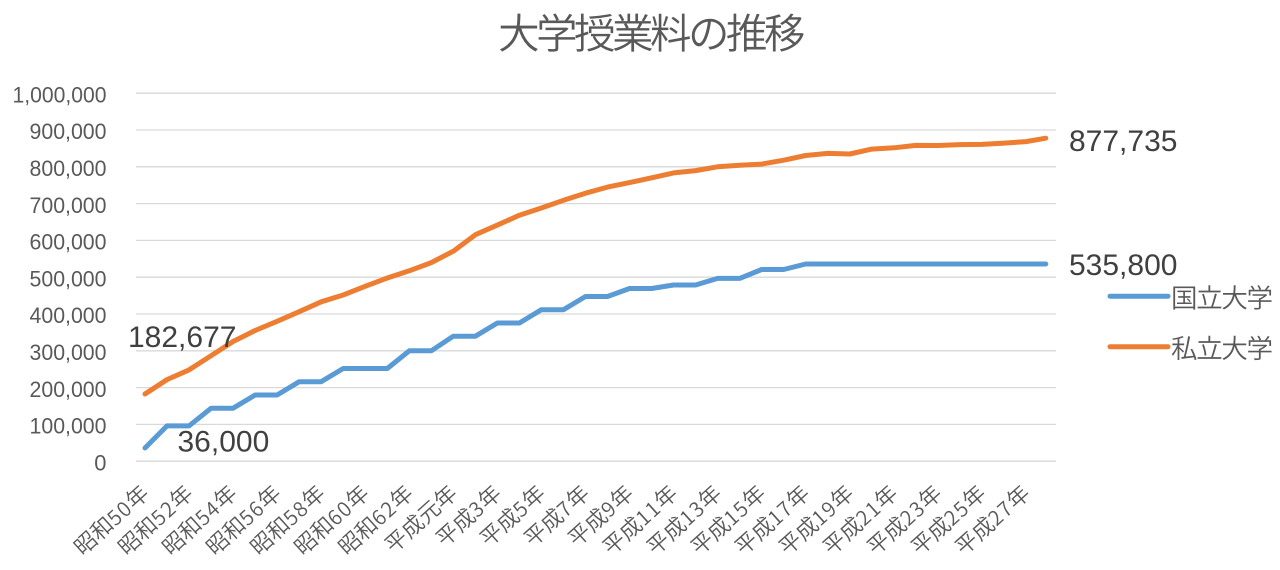 The height and width of the screenshot is (570, 1280). I want to click on svg-text: 100,000, so click(68, 426).